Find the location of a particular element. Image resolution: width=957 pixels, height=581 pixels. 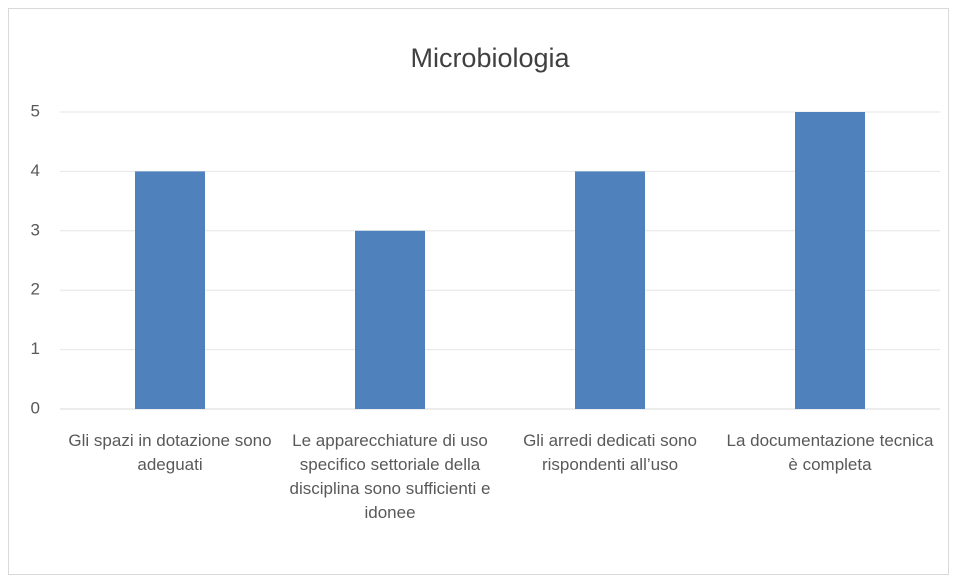

y-tick-label: 0 is located at coordinates (35, 407).